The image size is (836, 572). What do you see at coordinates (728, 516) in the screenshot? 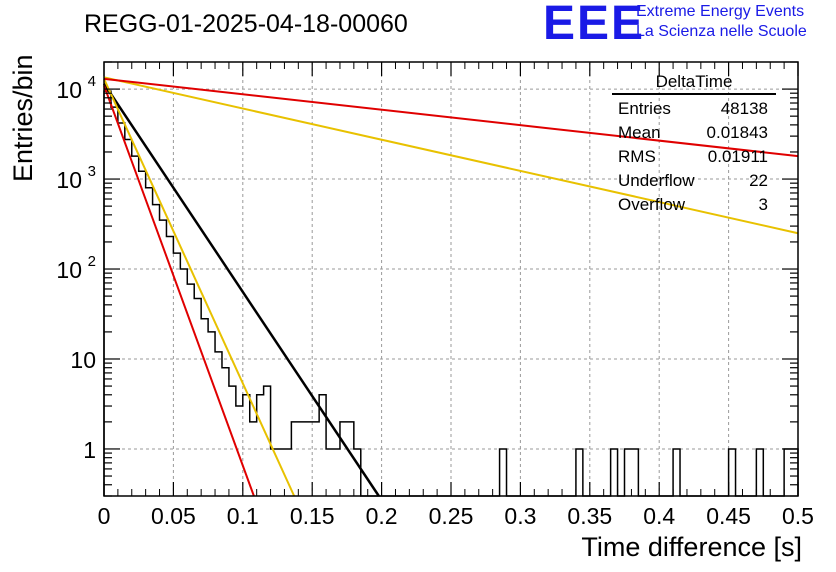
I see `x-tick-label: 0.45` at bounding box center [728, 516].